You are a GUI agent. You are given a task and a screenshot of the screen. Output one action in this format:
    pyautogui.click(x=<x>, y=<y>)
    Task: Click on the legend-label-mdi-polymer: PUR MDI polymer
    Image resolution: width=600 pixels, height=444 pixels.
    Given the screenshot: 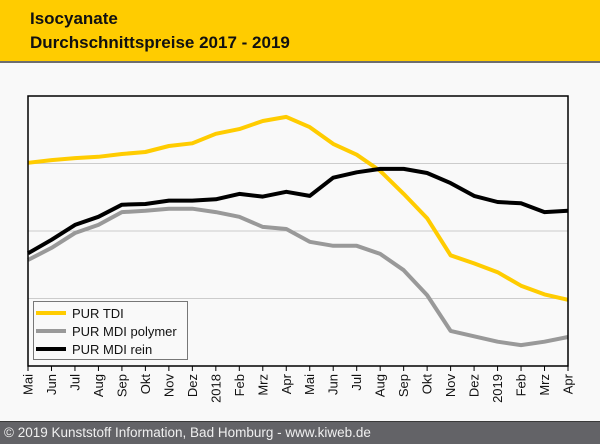 What is the action you would take?
    pyautogui.click(x=124, y=331)
    